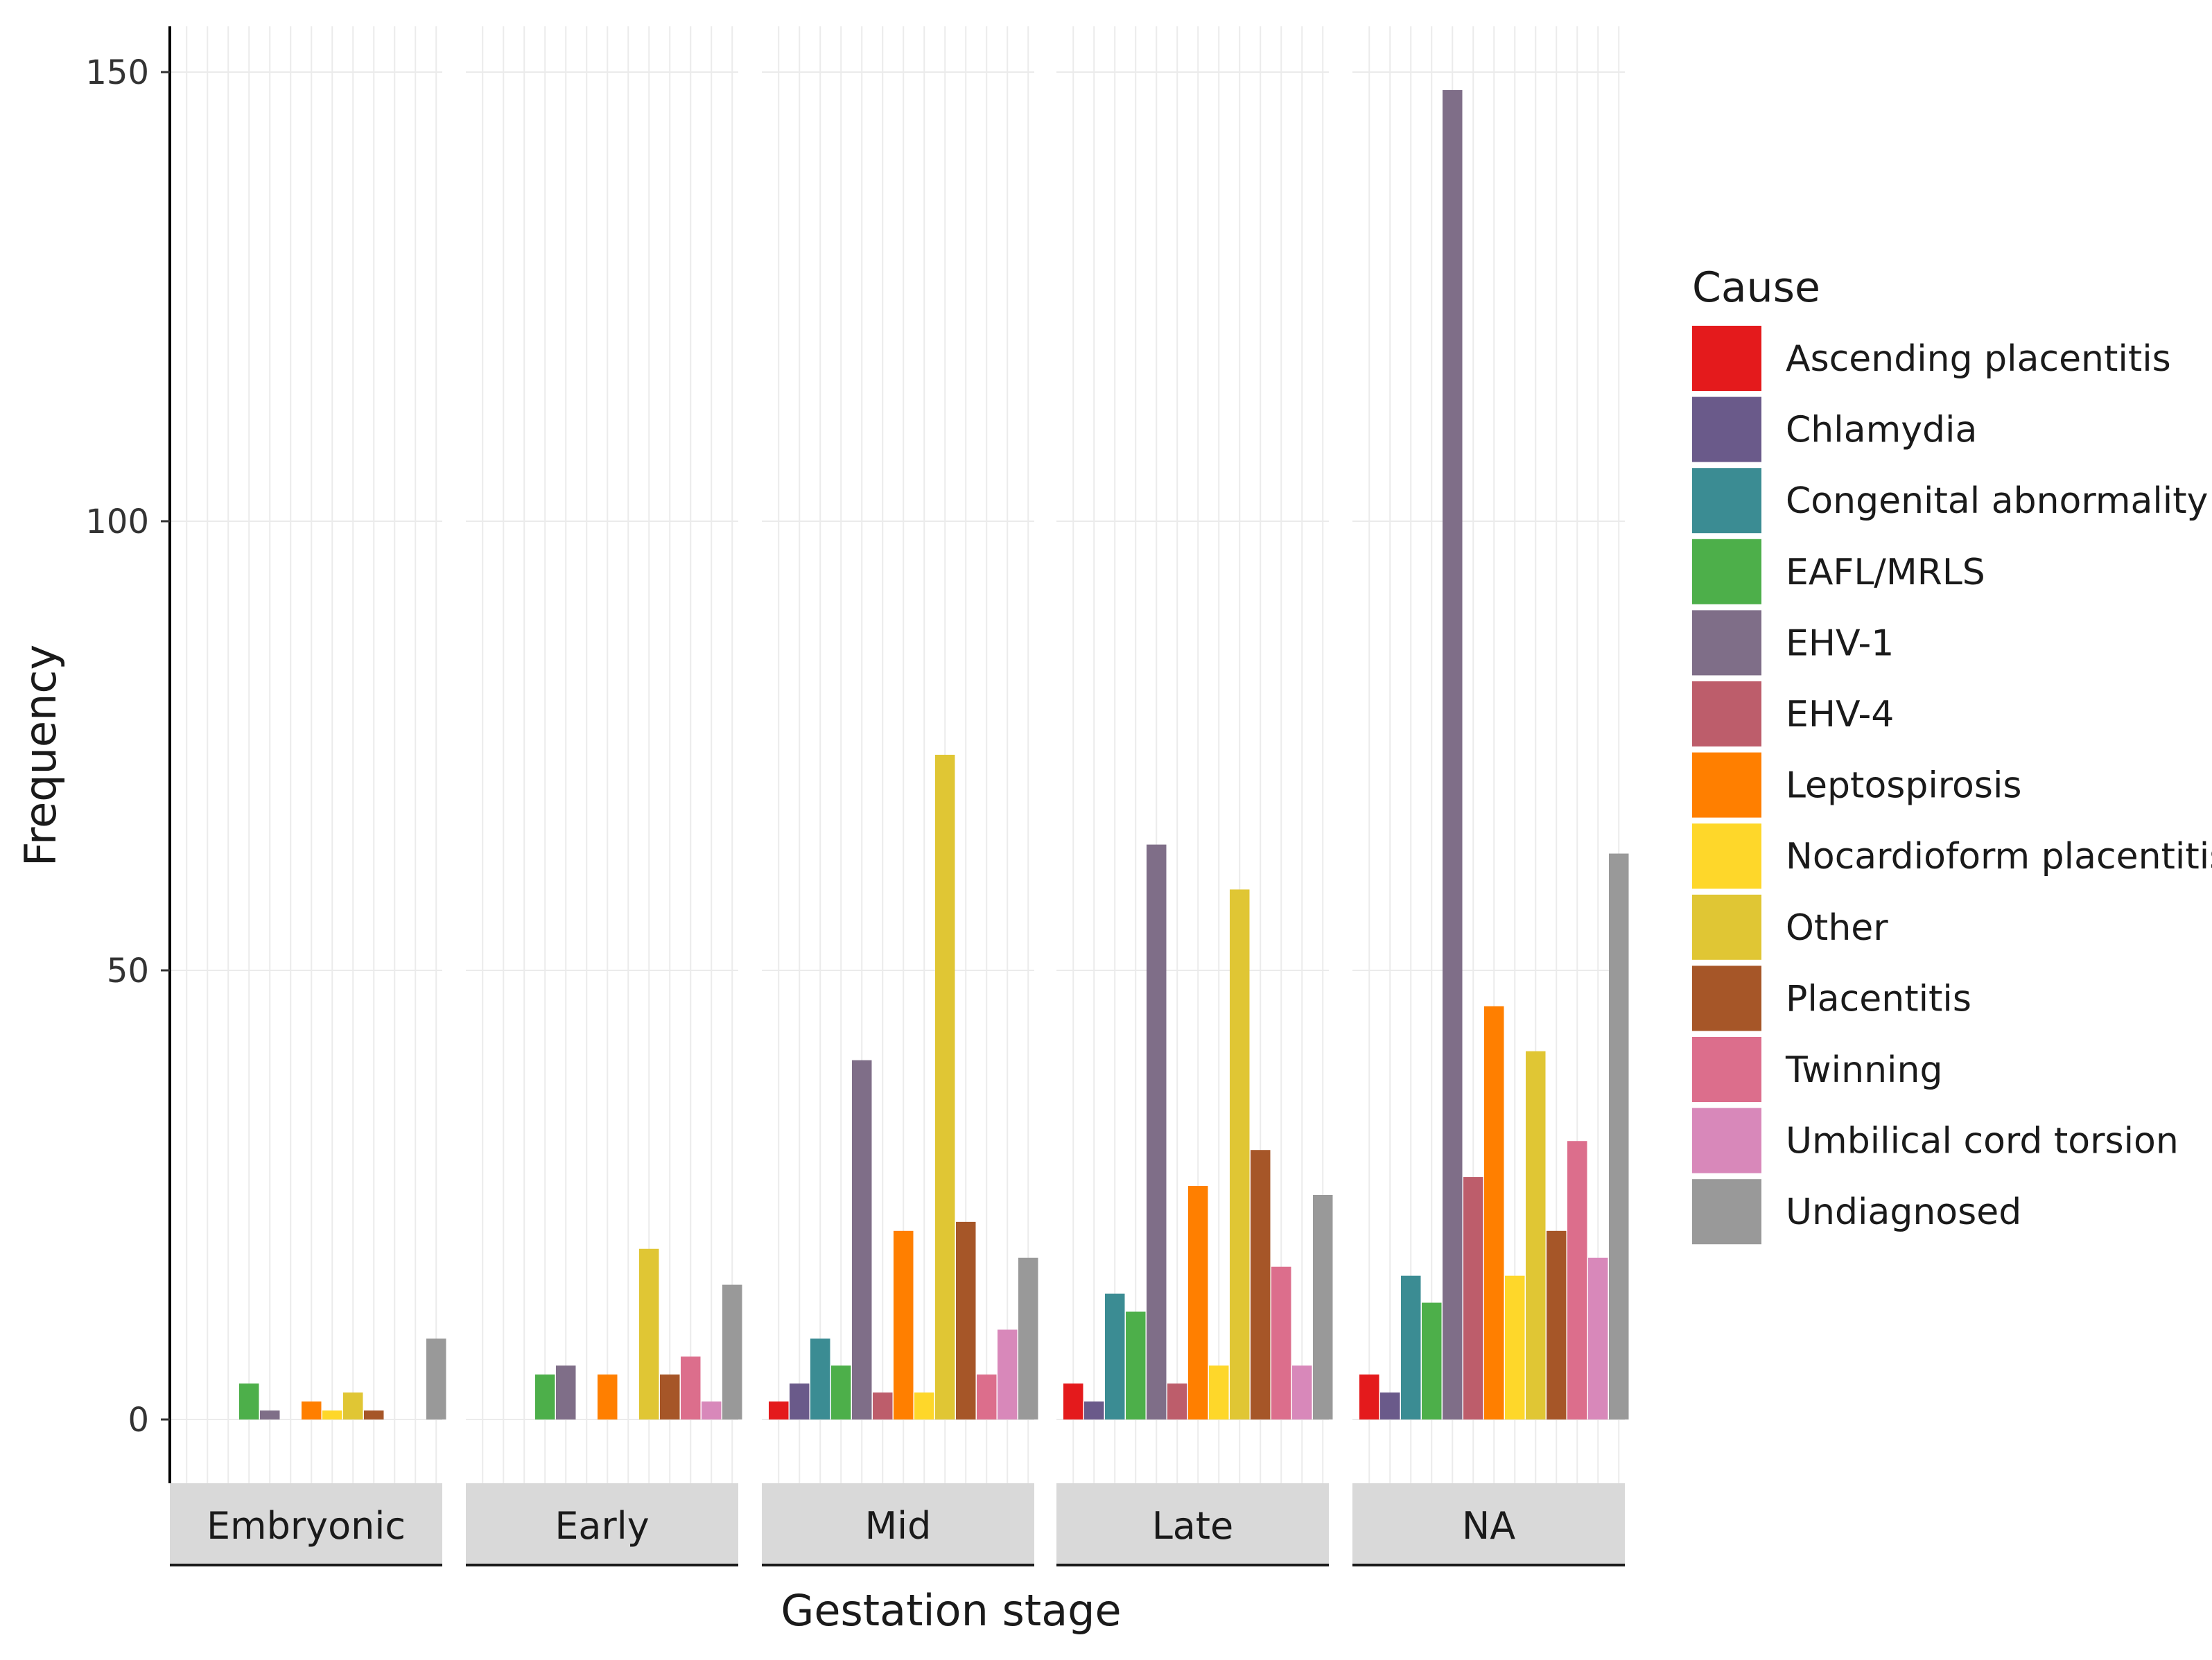 The height and width of the screenshot is (1660, 2212). I want to click on legend-label: Twinning, so click(1863, 1070).